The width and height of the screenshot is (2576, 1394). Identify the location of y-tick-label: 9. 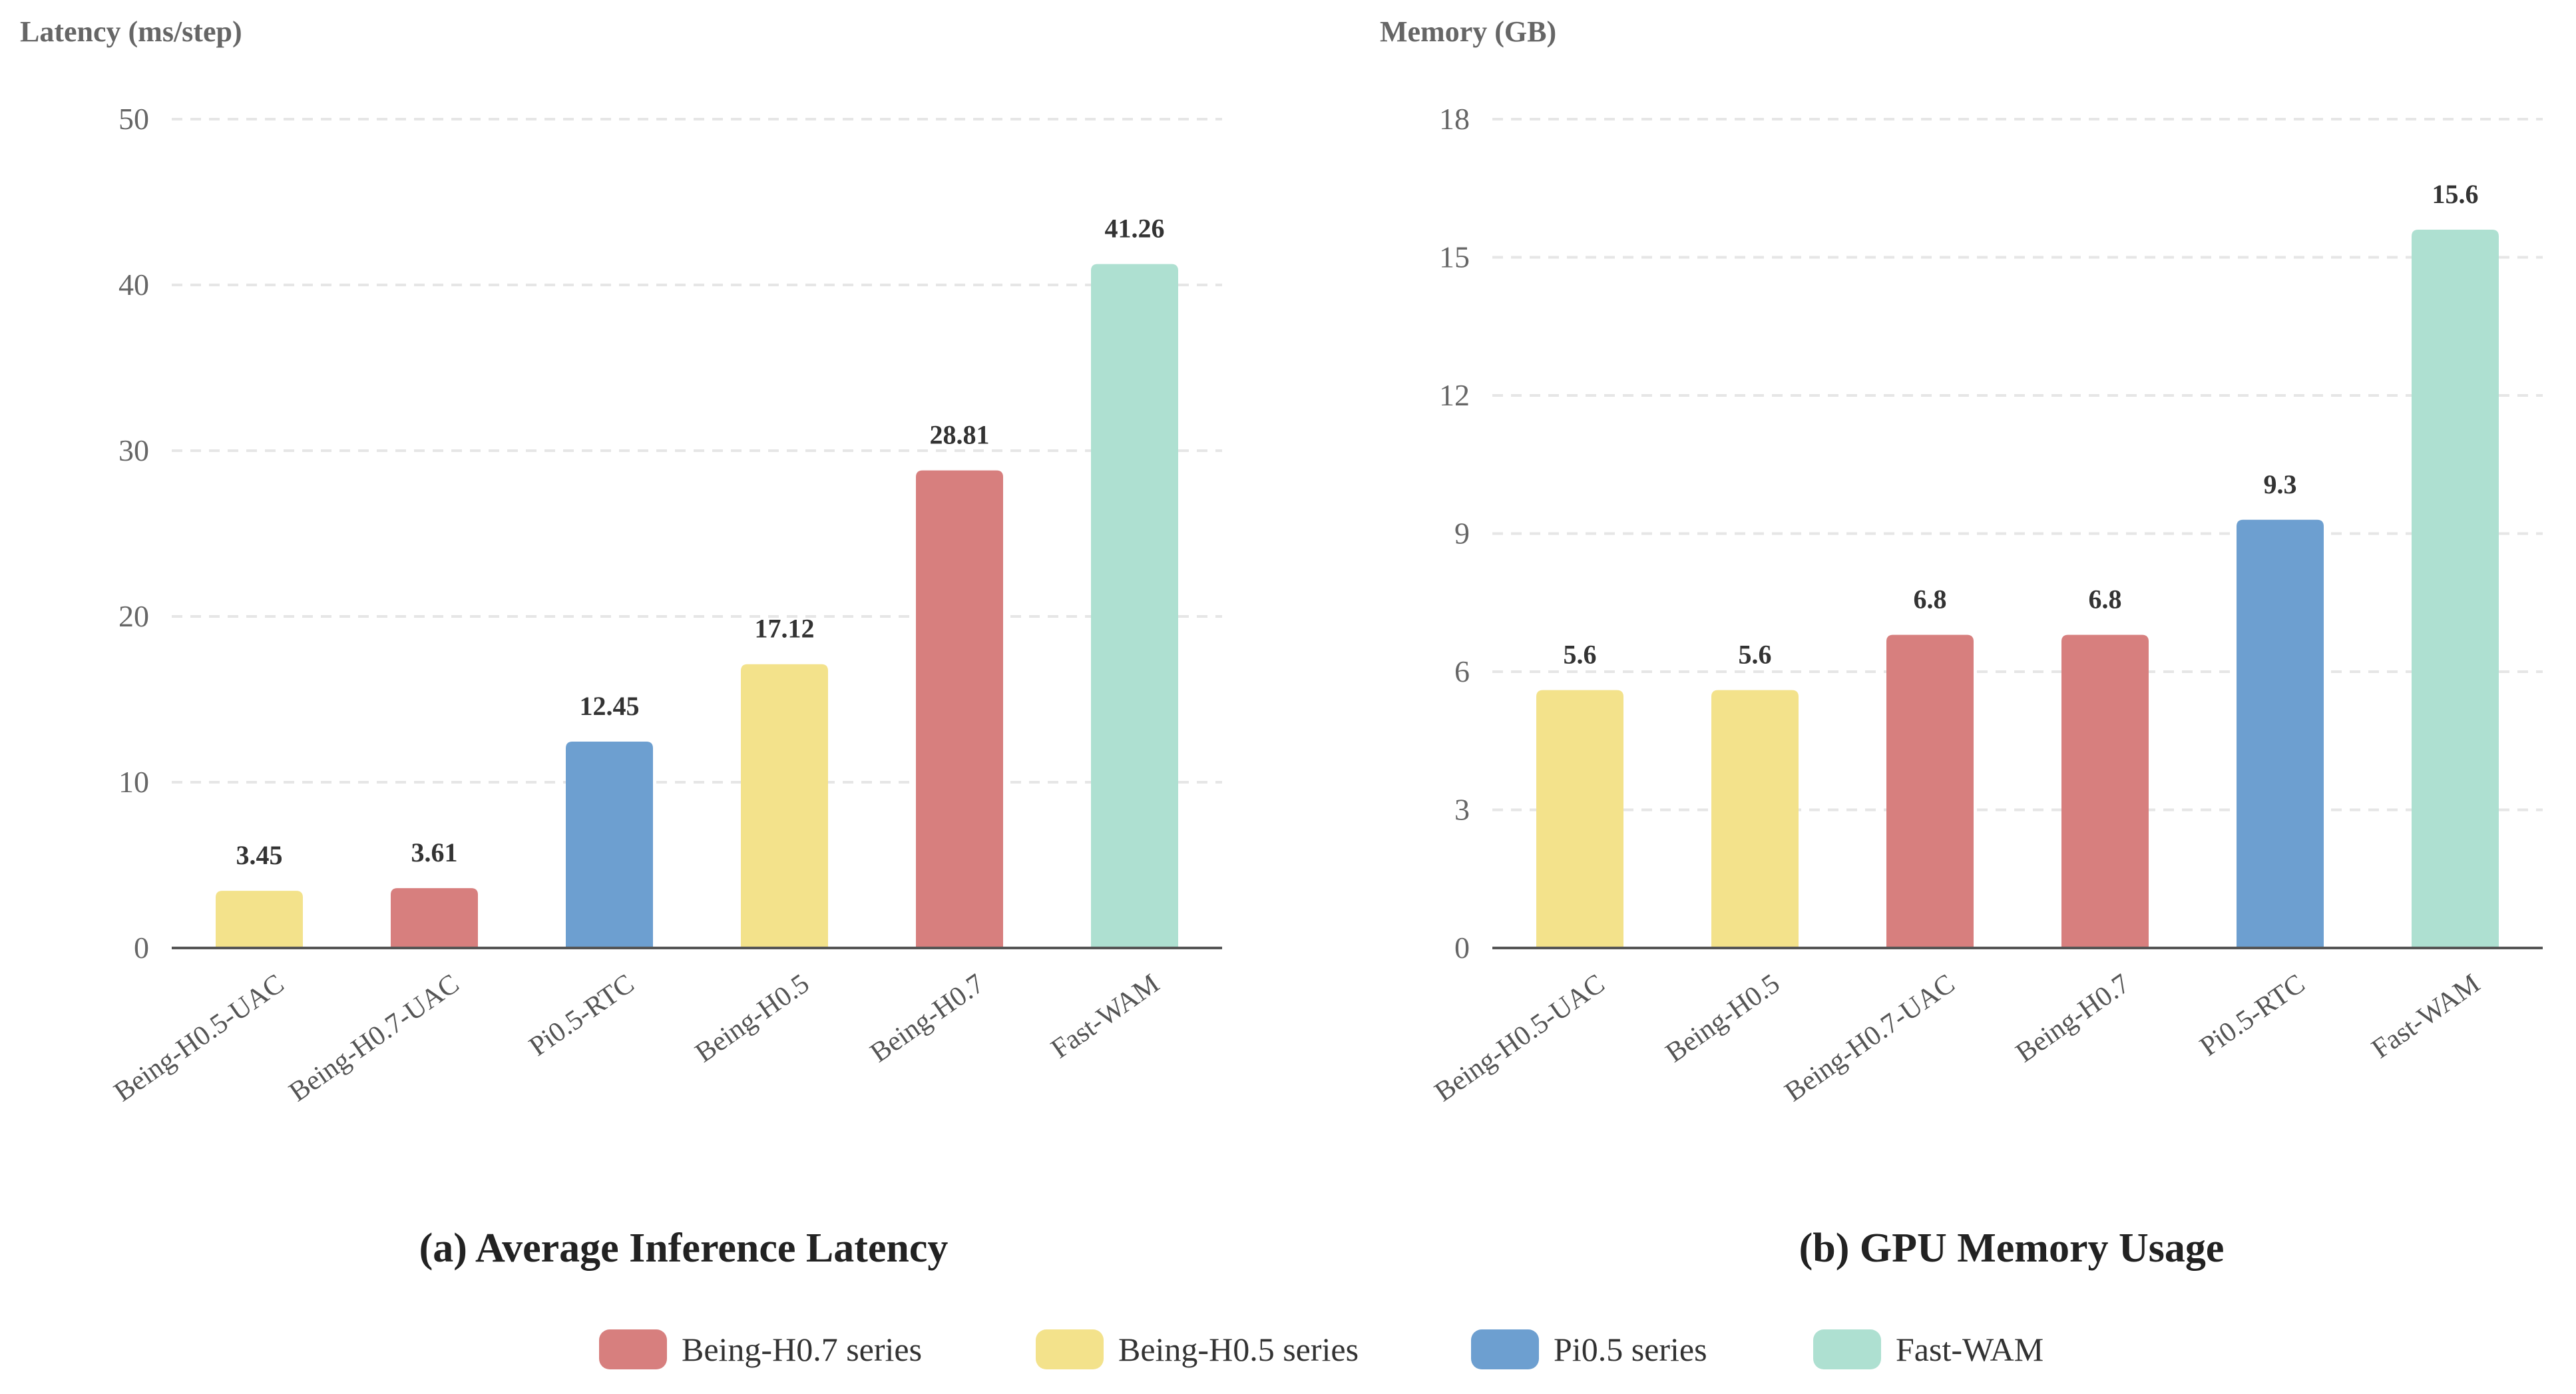
(1462, 534).